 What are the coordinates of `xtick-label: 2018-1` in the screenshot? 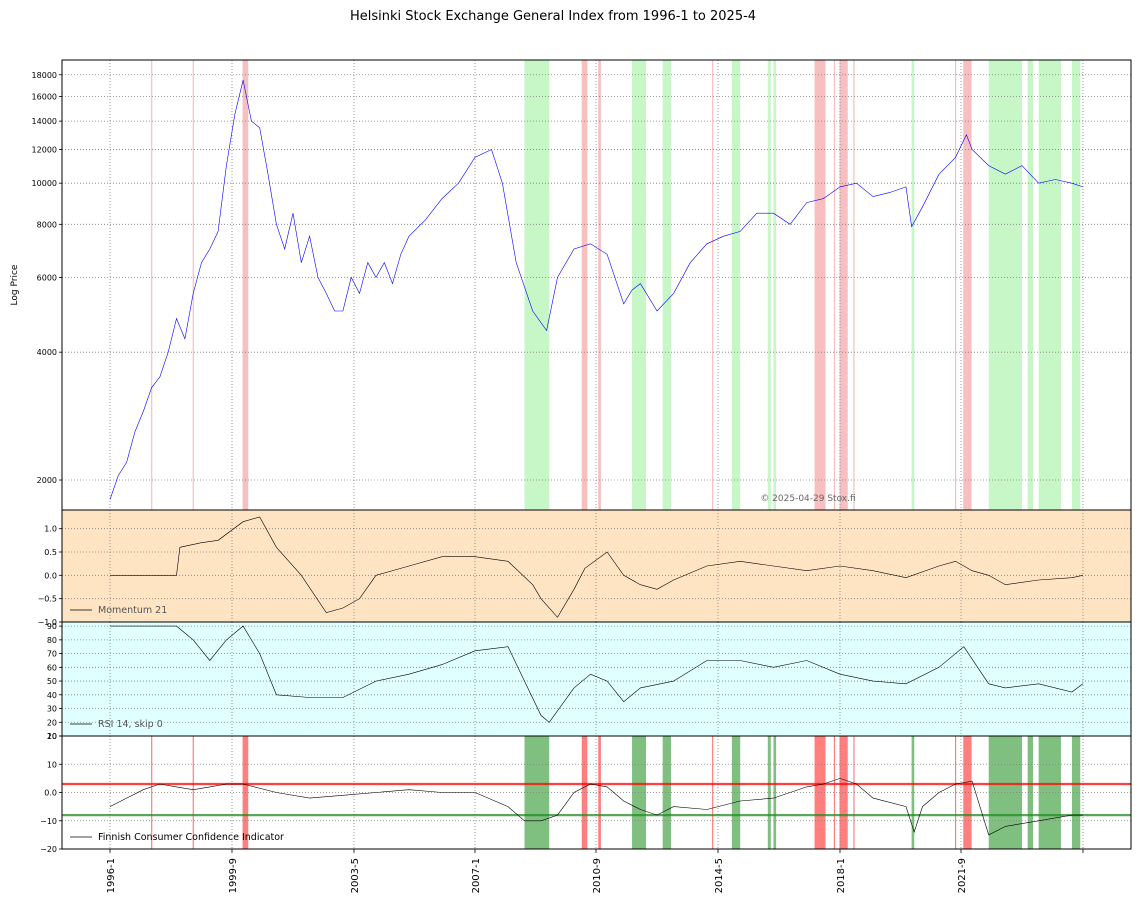 It's located at (841, 875).